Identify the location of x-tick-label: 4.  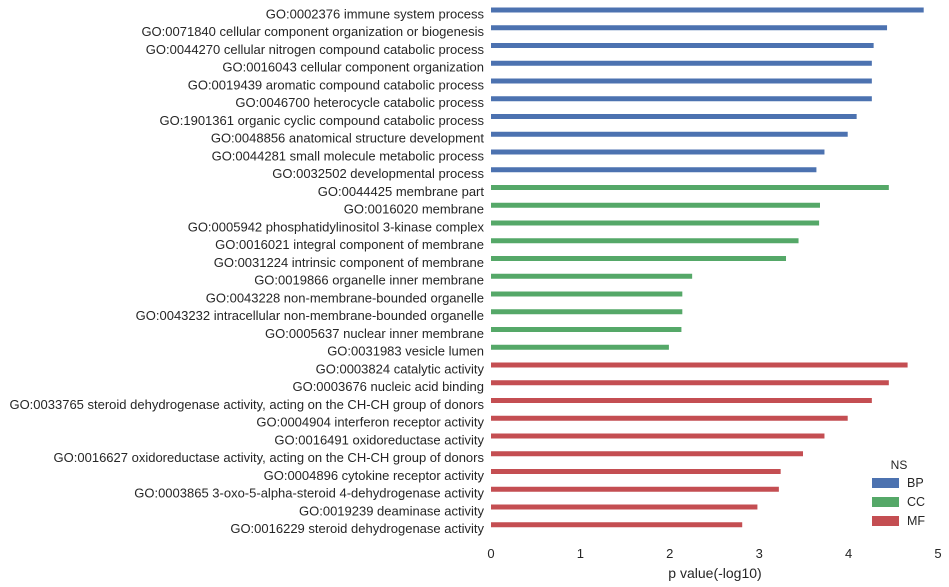
(848, 553).